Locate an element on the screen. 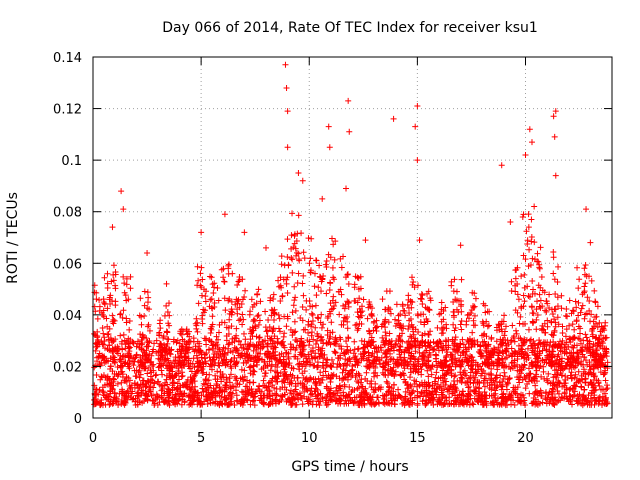  x-tick-label: 10 is located at coordinates (309, 438).